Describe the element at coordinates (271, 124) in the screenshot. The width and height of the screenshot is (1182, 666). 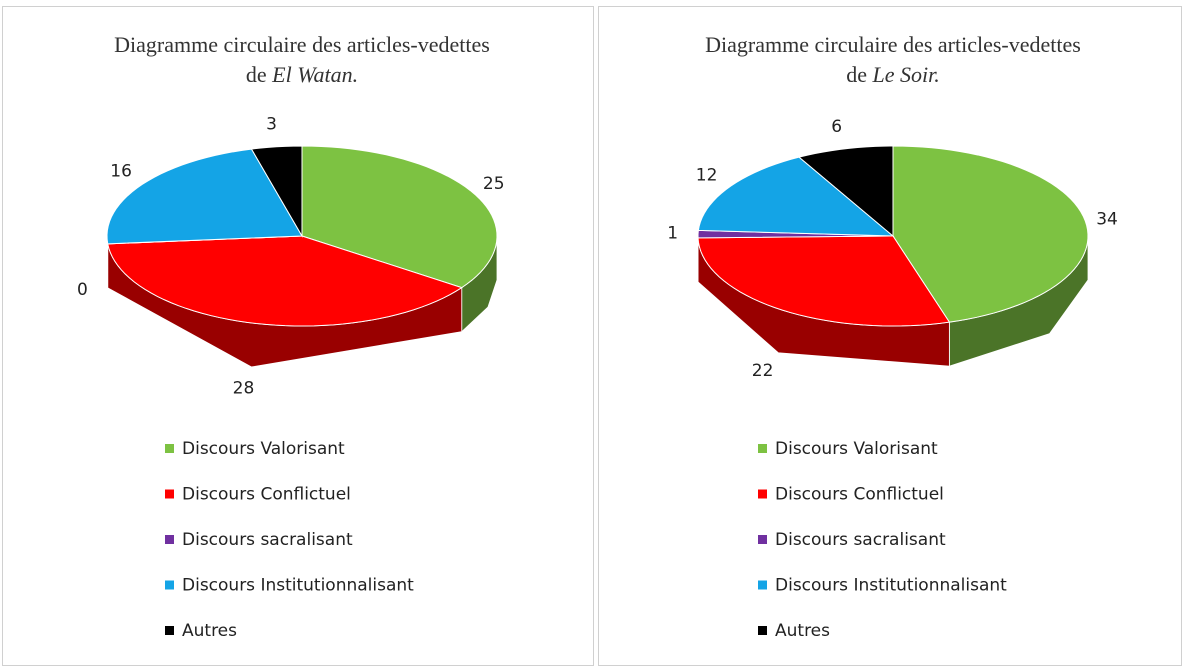
I see `data-label: 3` at that location.